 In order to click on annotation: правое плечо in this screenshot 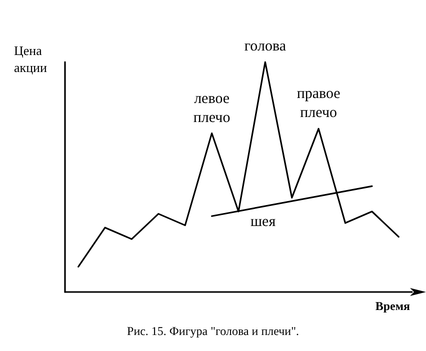, I will do `click(318, 104)`.